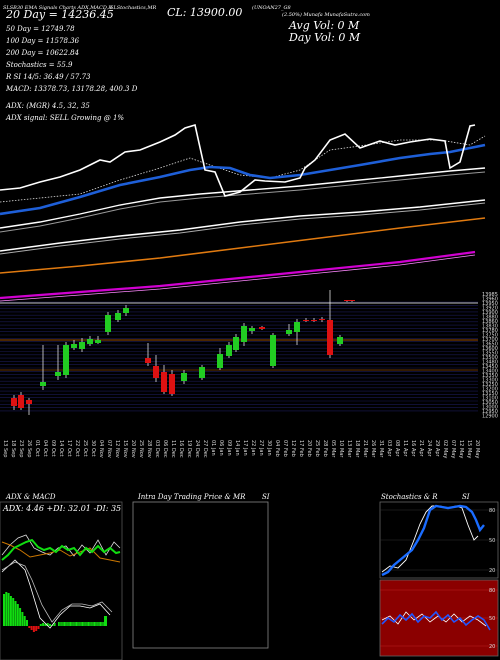  What do you see at coordinates (245, 448) in the screenshot?
I see `date-tick-label: 17 Jan` at bounding box center [245, 448].